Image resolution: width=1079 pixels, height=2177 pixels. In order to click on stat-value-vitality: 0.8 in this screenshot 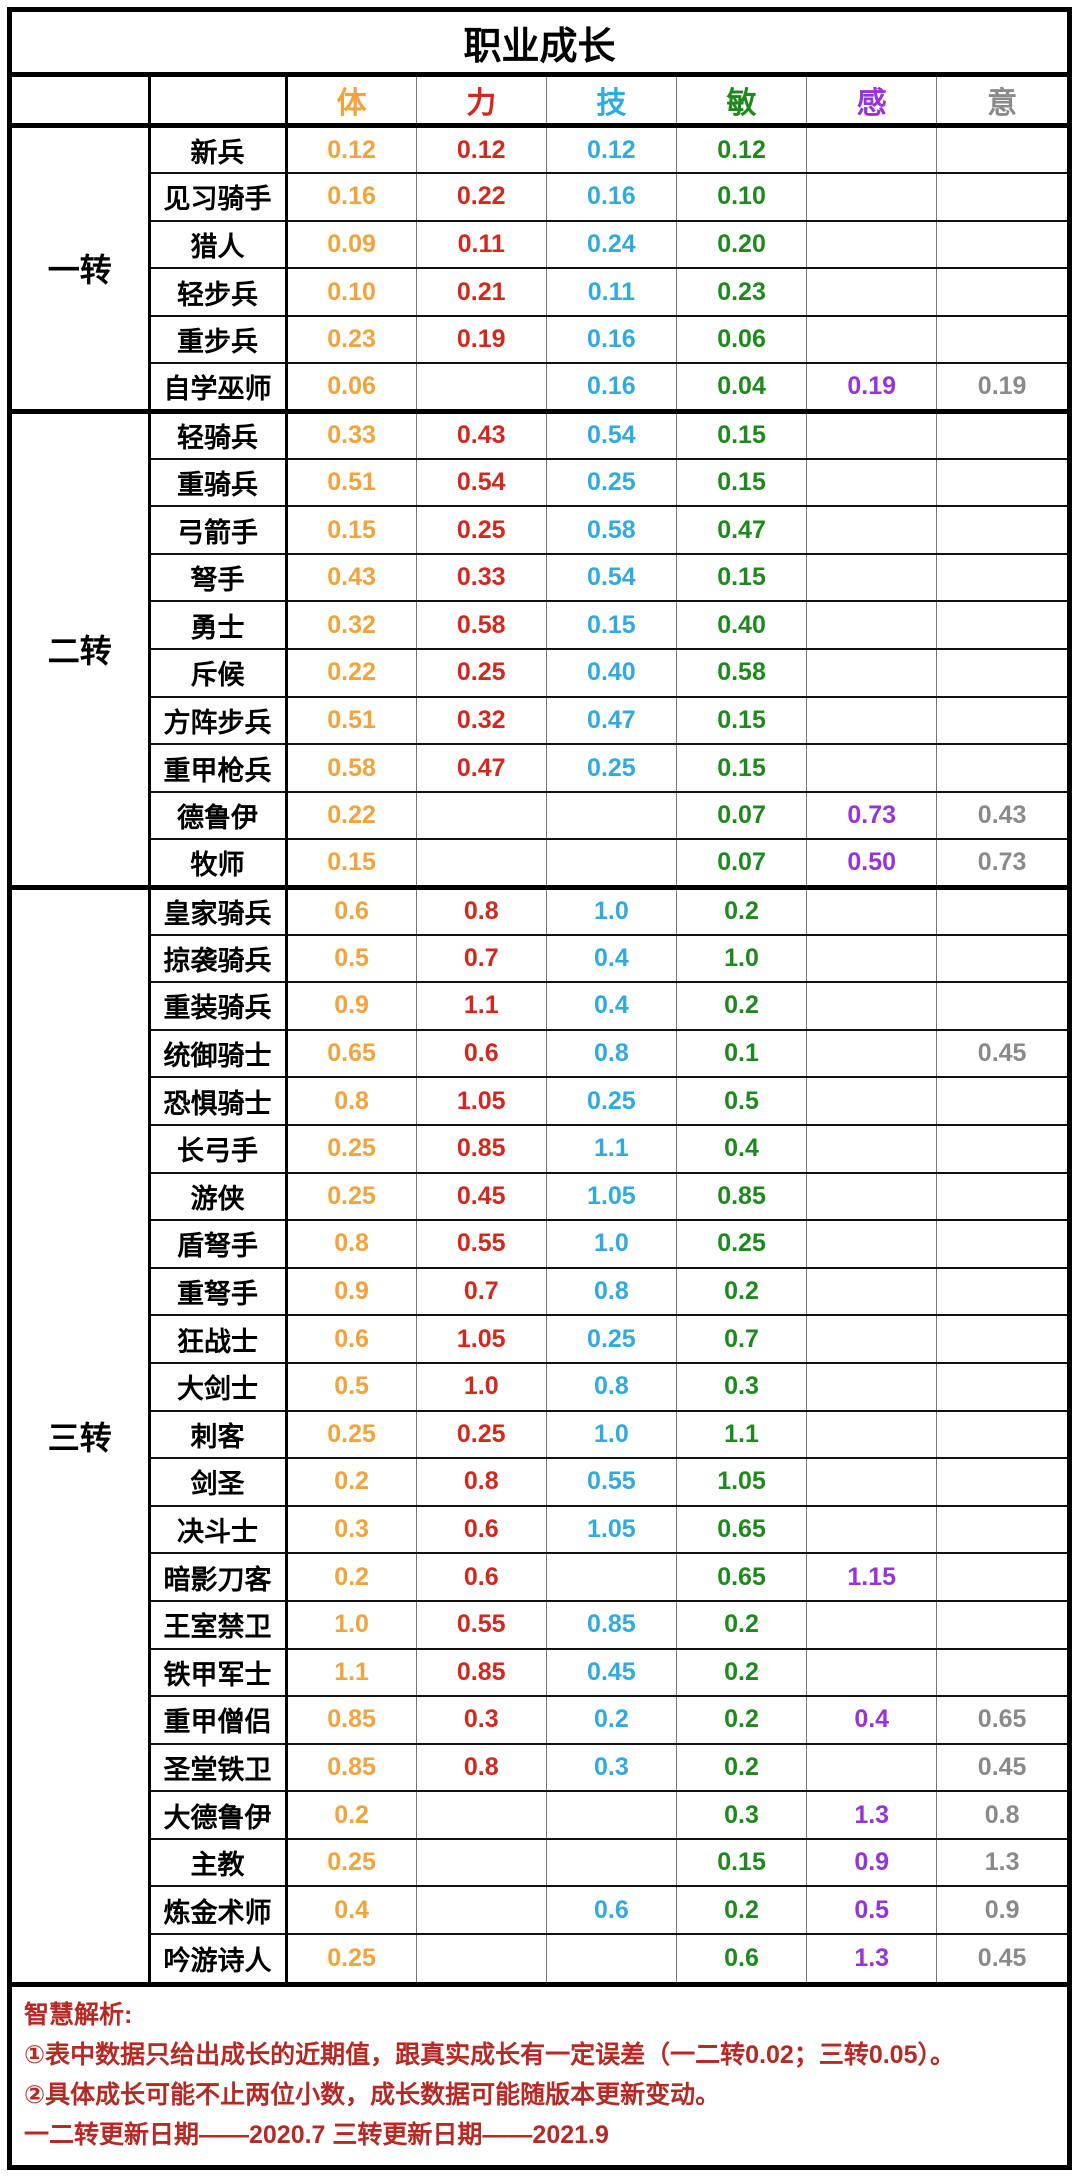, I will do `click(351, 1100)`.